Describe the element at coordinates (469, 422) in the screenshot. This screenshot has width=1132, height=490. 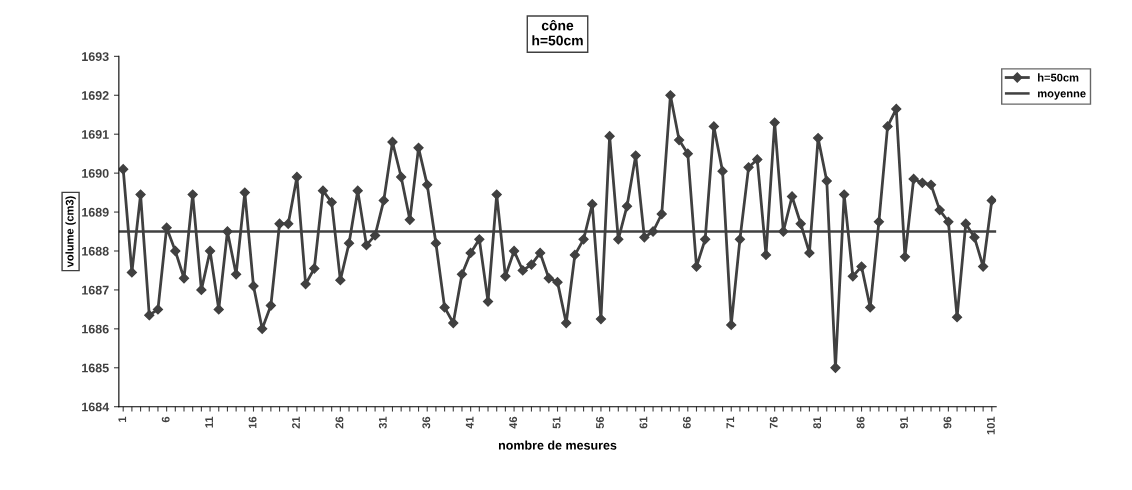
I see `x-tick-label: 41` at that location.